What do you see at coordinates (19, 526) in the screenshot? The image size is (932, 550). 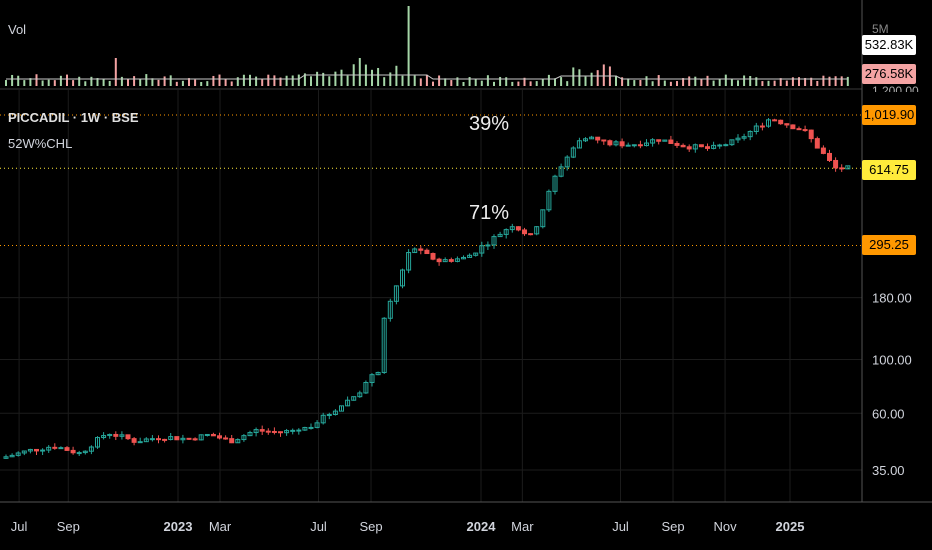 I see `x-tick-label: Jul` at bounding box center [19, 526].